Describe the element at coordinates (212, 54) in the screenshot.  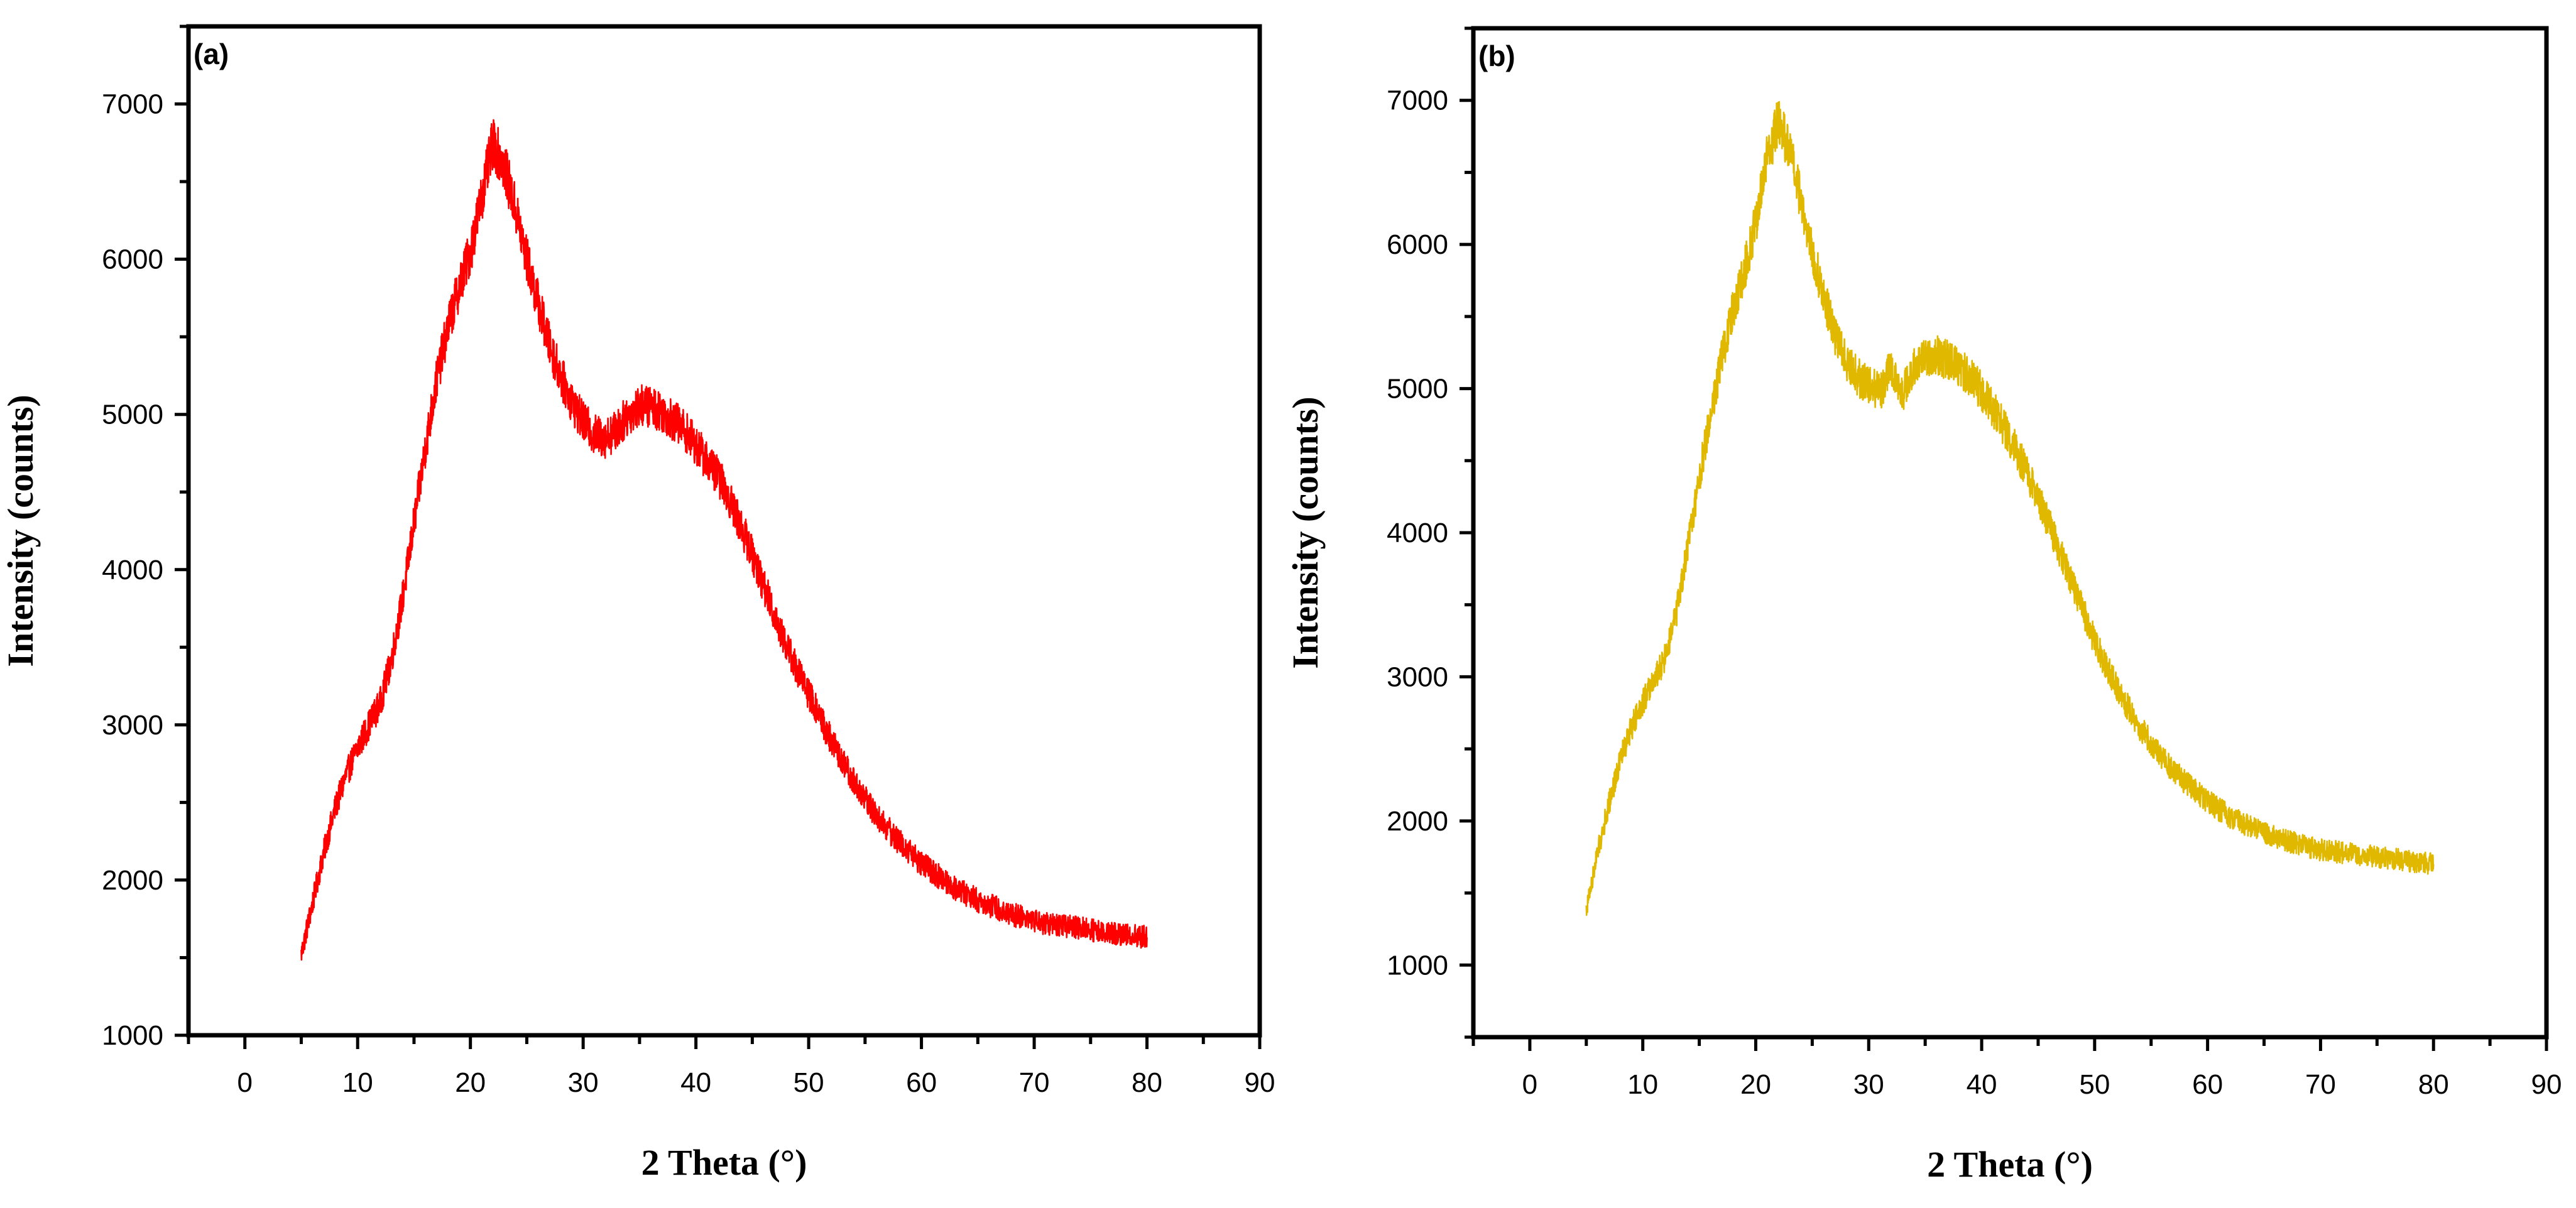
I see `panel-label: (a)` at that location.